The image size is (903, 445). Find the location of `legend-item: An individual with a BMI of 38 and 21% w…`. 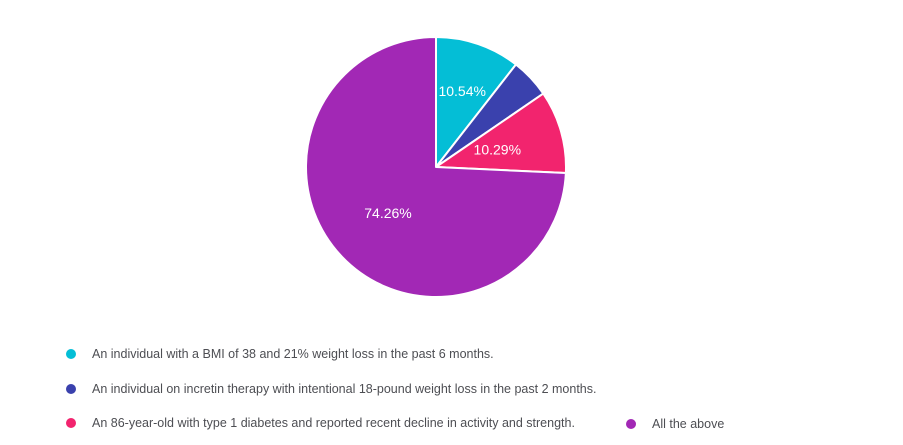

legend-item: An individual with a BMI of 38 and 21% w… is located at coordinates (280, 354).